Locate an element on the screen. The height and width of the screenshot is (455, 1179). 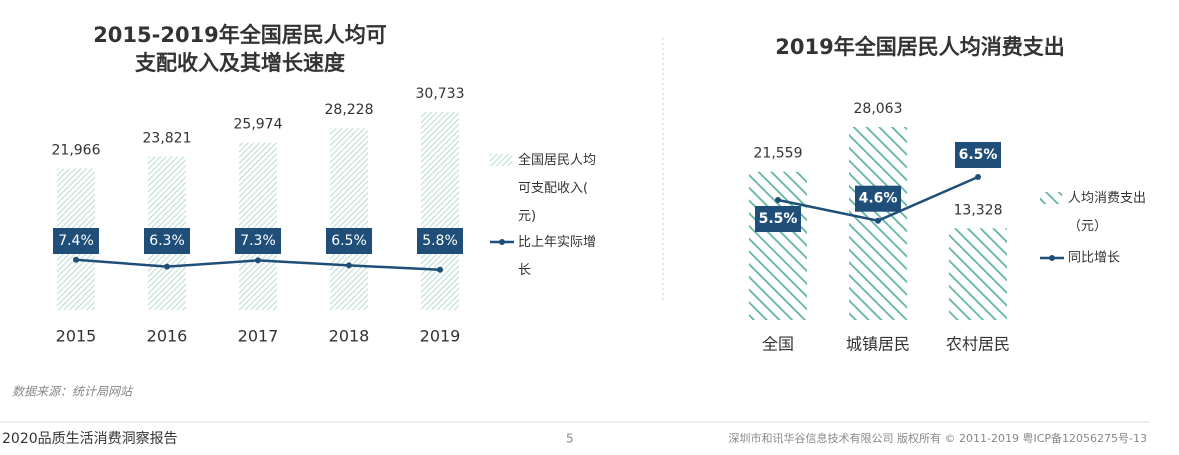
report-name: 2020品质生活消费洞察报告 is located at coordinates (90, 438).